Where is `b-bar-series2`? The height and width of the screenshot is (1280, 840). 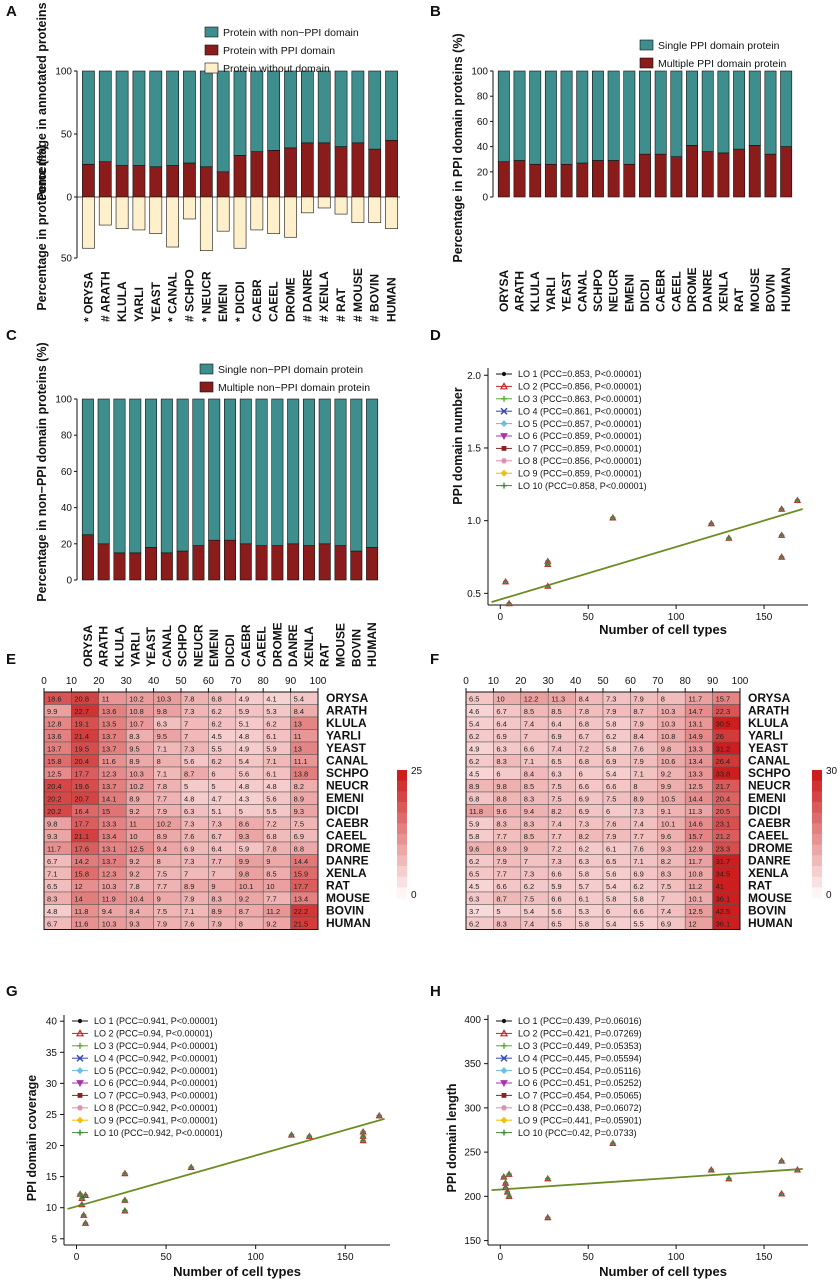 b-bar-series2 is located at coordinates (519, 179).